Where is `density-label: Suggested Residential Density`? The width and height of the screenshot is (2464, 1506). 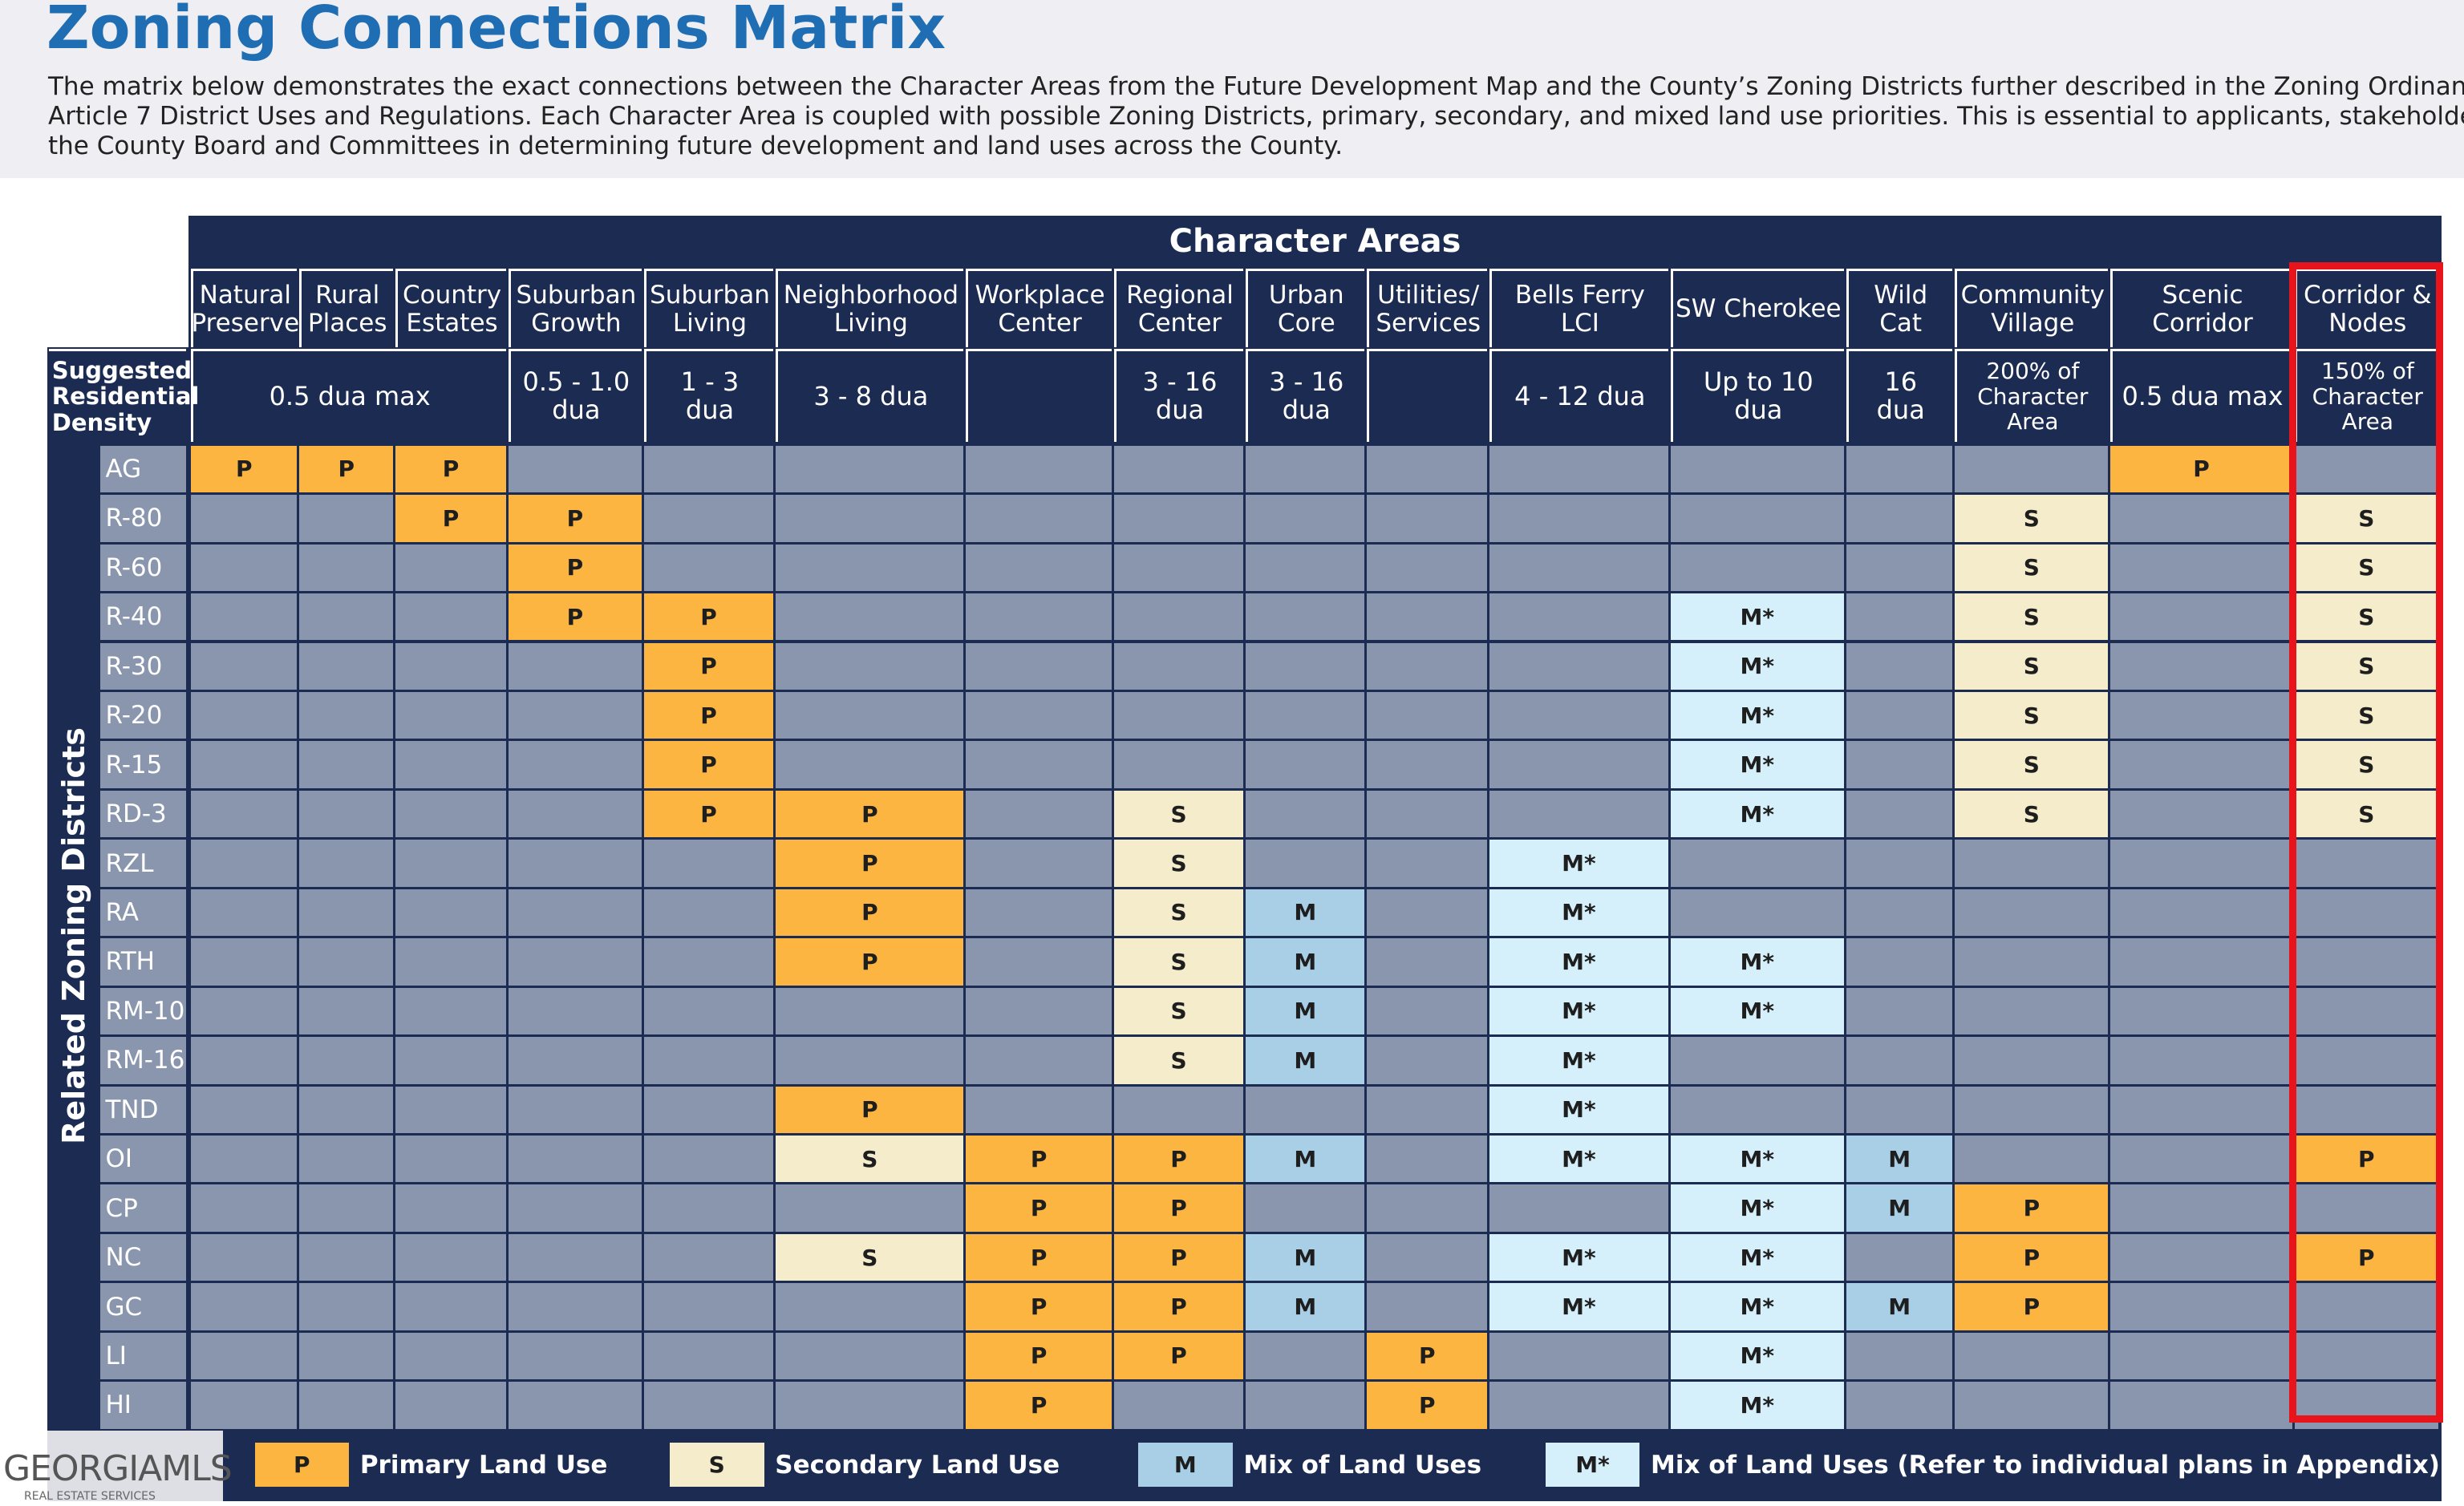
density-label: Suggested Residential Density is located at coordinates (124, 395).